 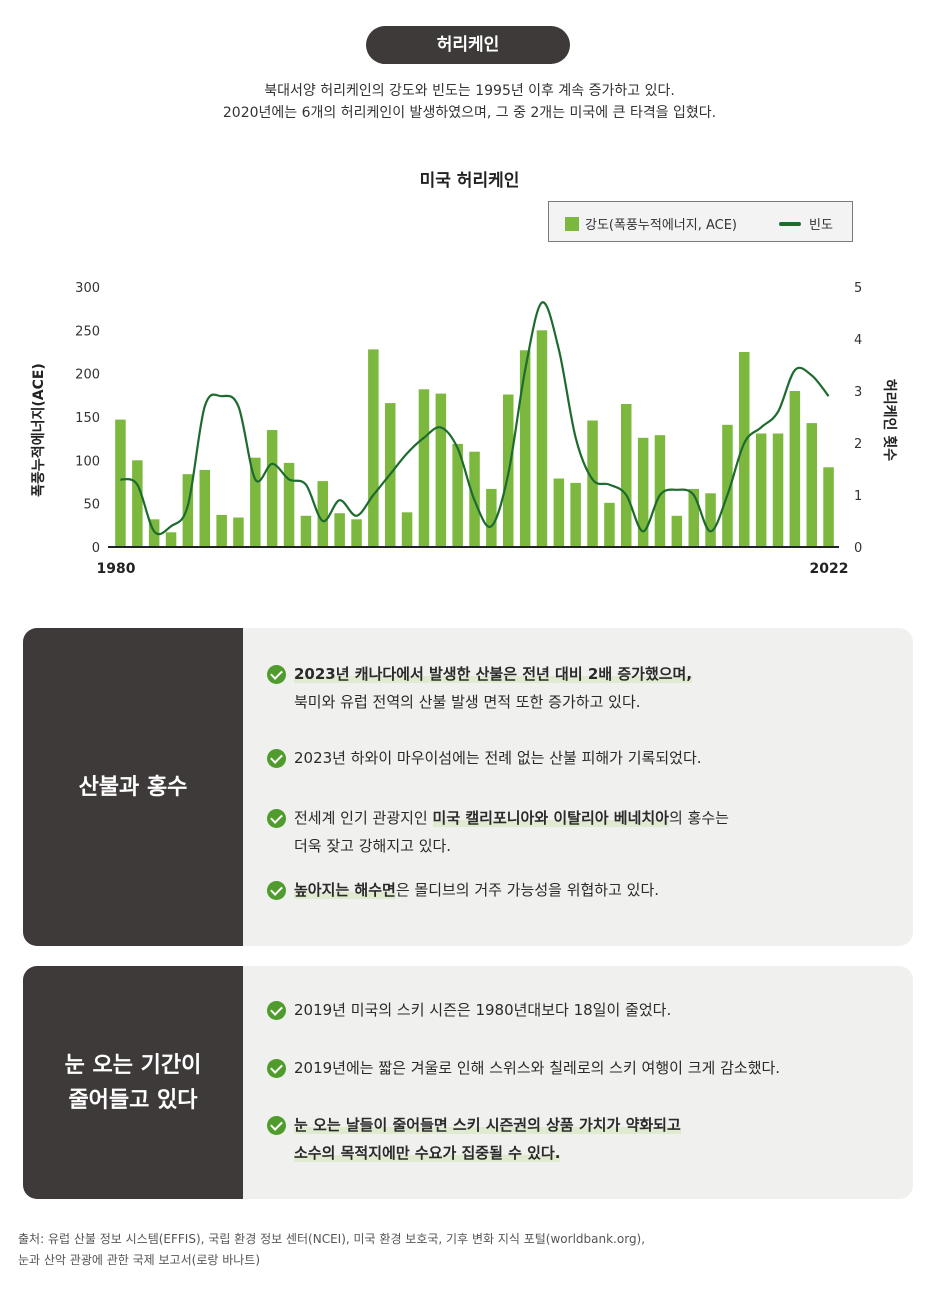 What do you see at coordinates (87, 418) in the screenshot?
I see `y-tick-label: 150` at bounding box center [87, 418].